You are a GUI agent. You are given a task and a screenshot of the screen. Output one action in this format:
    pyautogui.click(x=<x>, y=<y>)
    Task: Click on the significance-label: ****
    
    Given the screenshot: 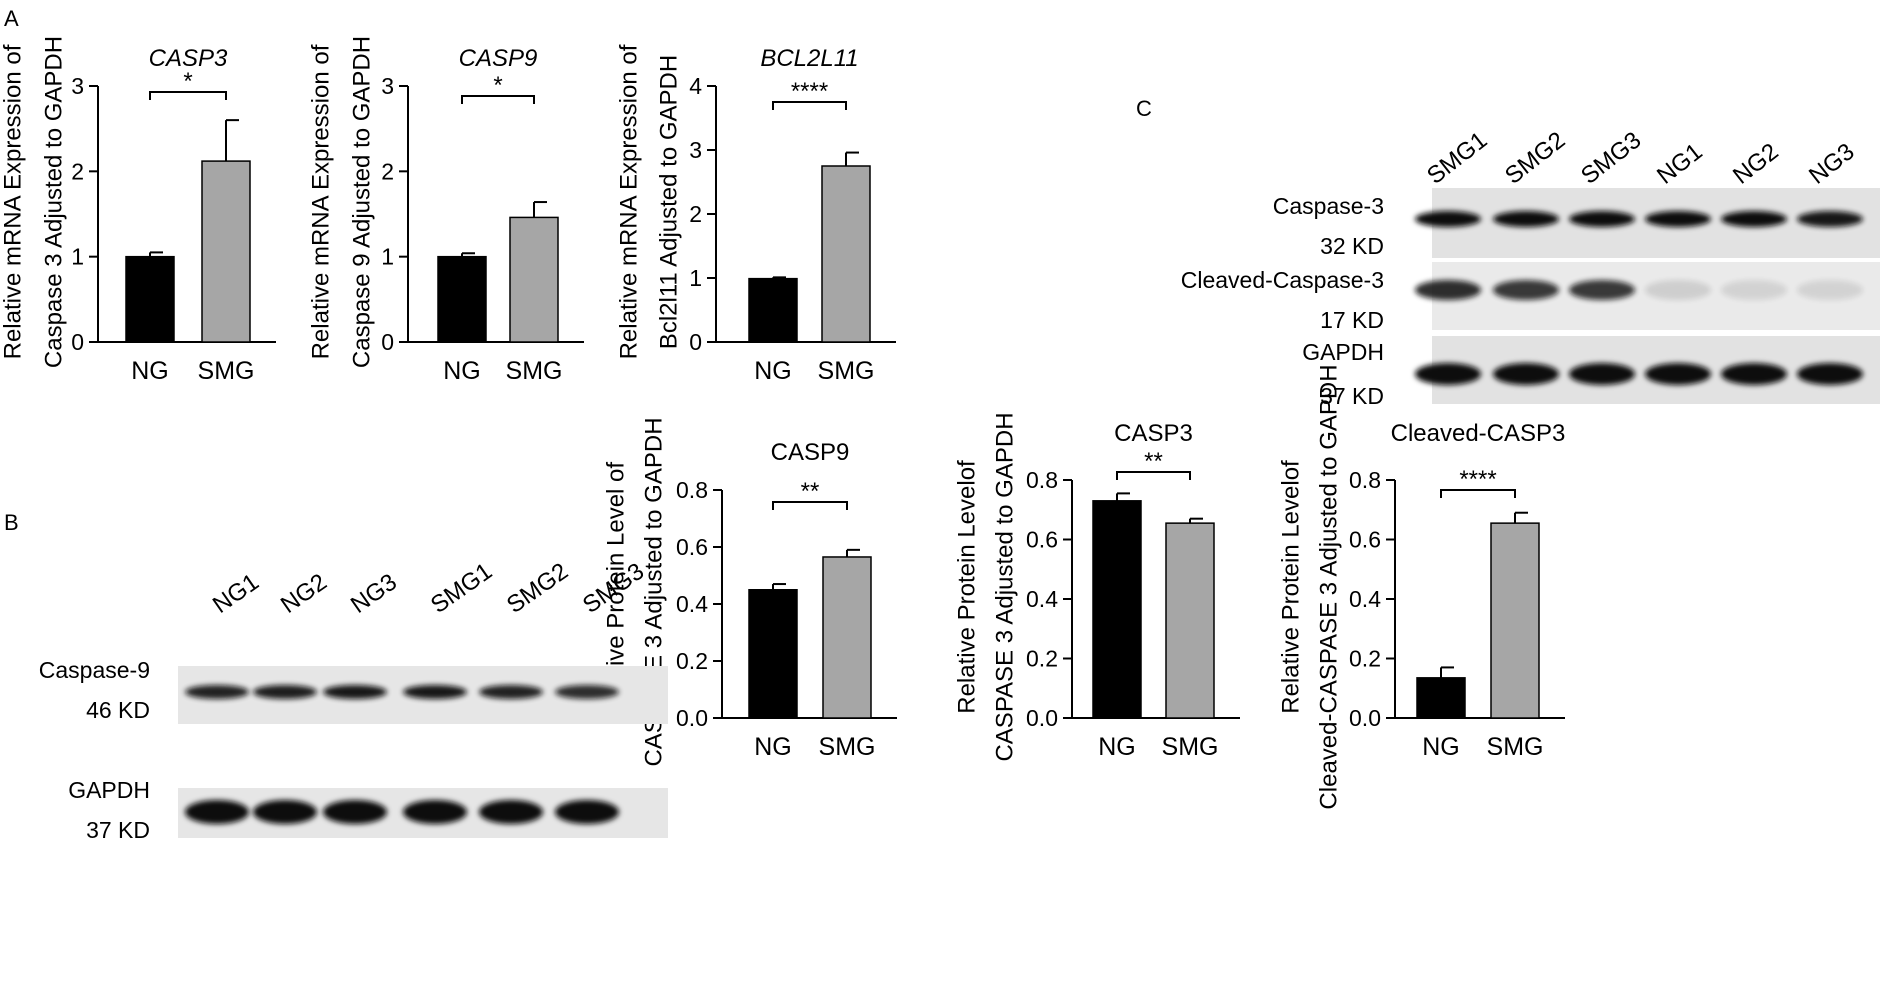 What is the action you would take?
    pyautogui.click(x=1477, y=479)
    